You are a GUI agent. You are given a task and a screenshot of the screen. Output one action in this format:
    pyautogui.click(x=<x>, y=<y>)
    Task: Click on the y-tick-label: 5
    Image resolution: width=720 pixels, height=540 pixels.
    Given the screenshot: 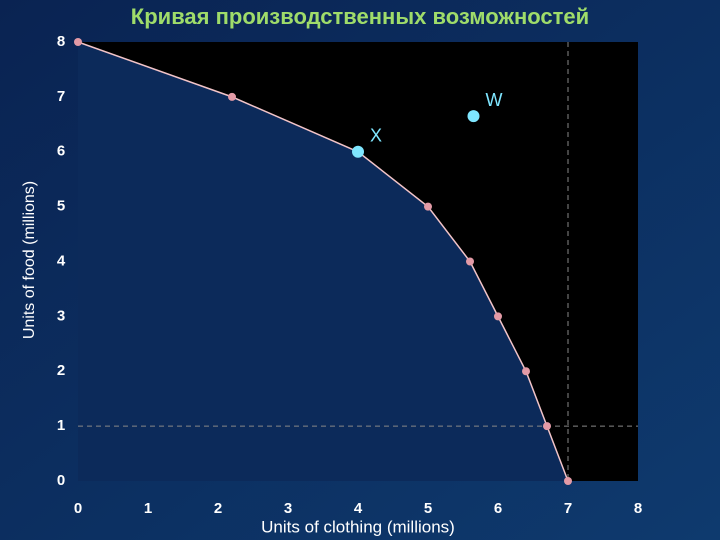 What is the action you would take?
    pyautogui.click(x=61, y=206)
    